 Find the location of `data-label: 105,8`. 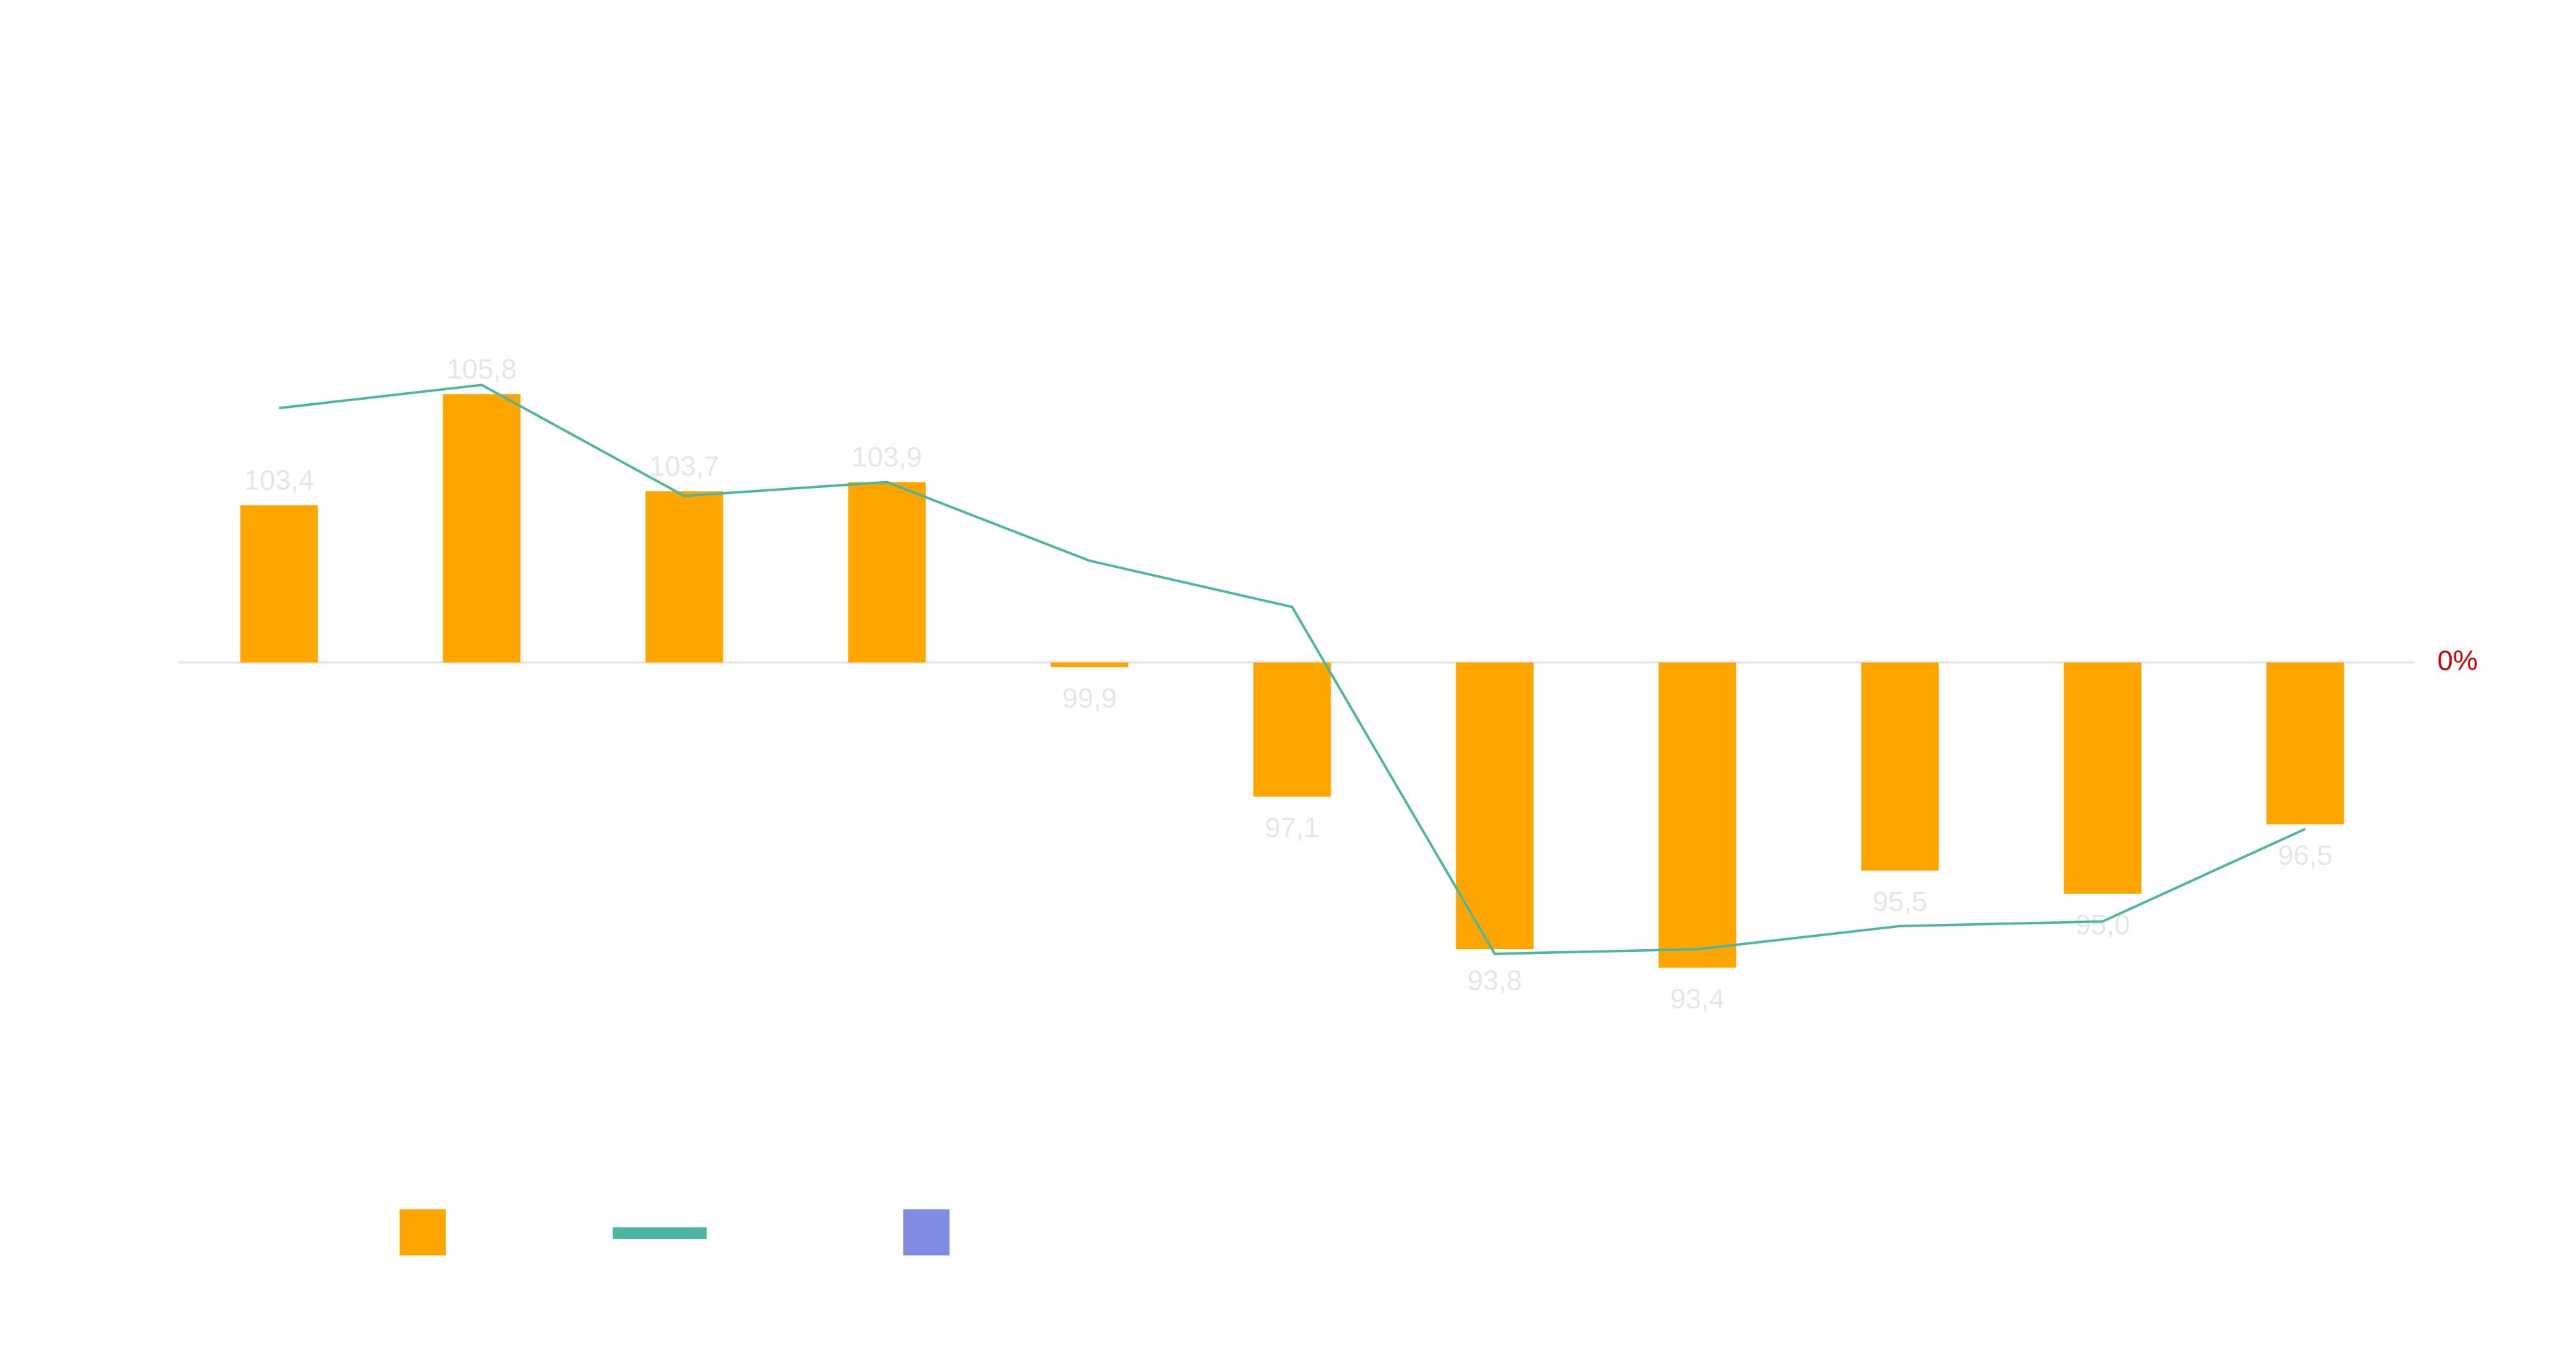

data-label: 105,8 is located at coordinates (482, 369).